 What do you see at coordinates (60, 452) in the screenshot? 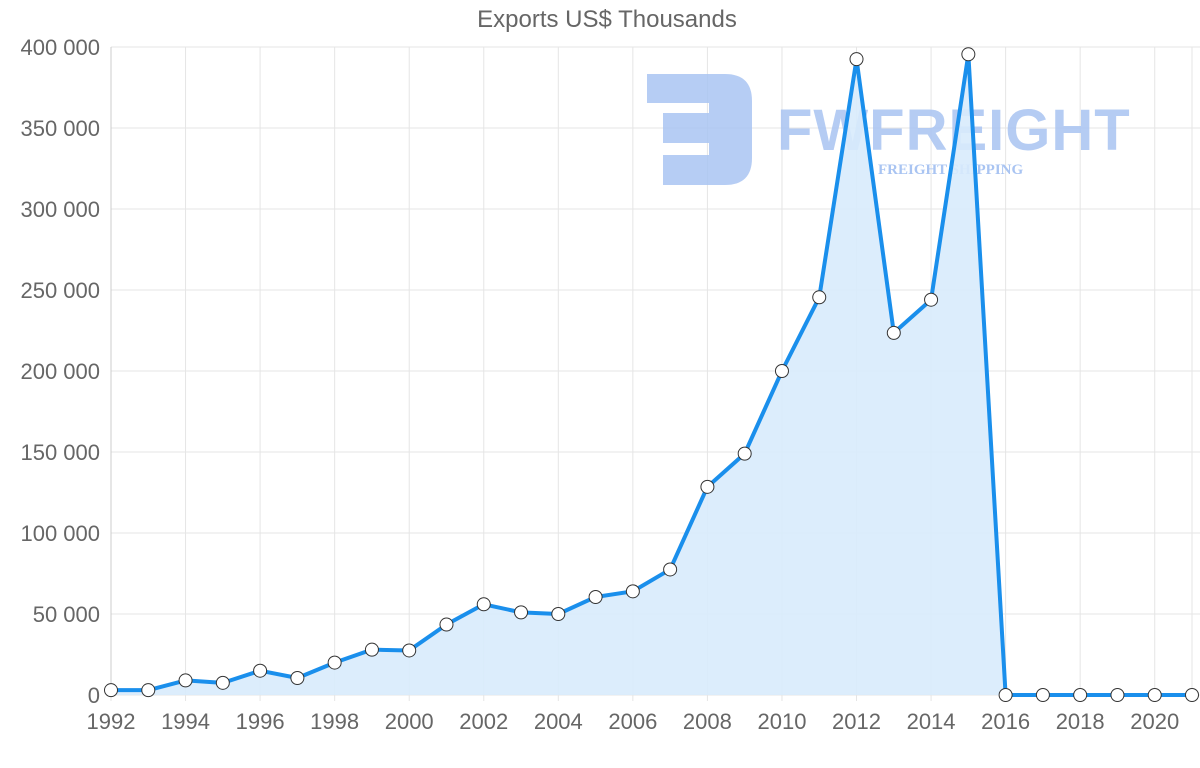
I see `y-tick-label: 150 000` at bounding box center [60, 452].